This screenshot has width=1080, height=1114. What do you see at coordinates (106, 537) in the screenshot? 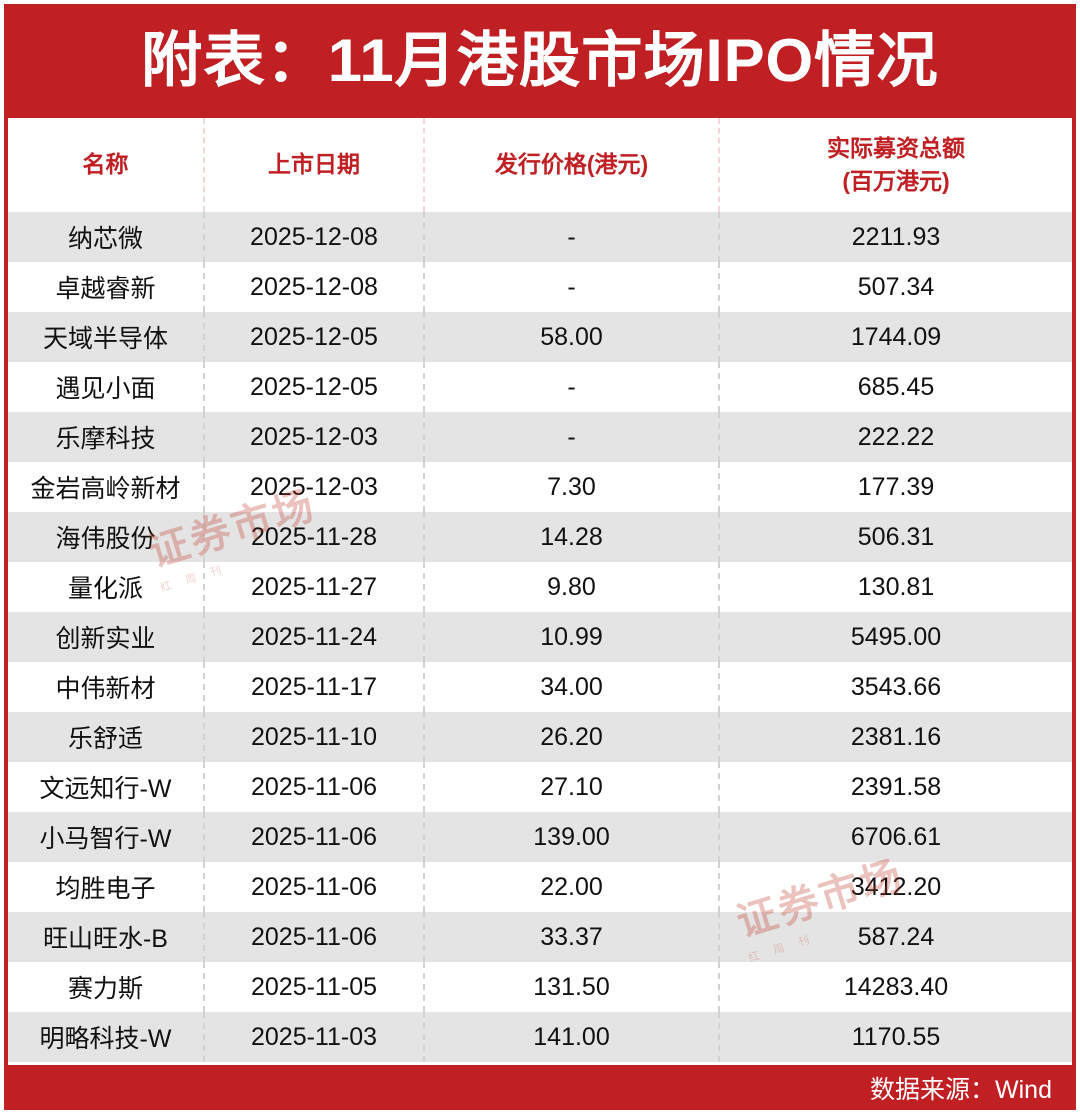
I see `cell-name: 海伟股份` at bounding box center [106, 537].